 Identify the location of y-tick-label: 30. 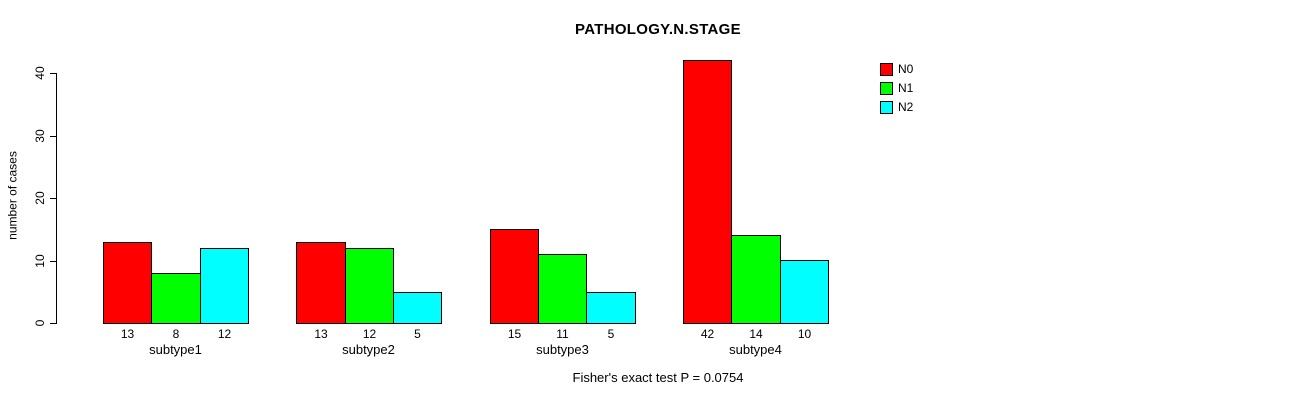
(40, 135).